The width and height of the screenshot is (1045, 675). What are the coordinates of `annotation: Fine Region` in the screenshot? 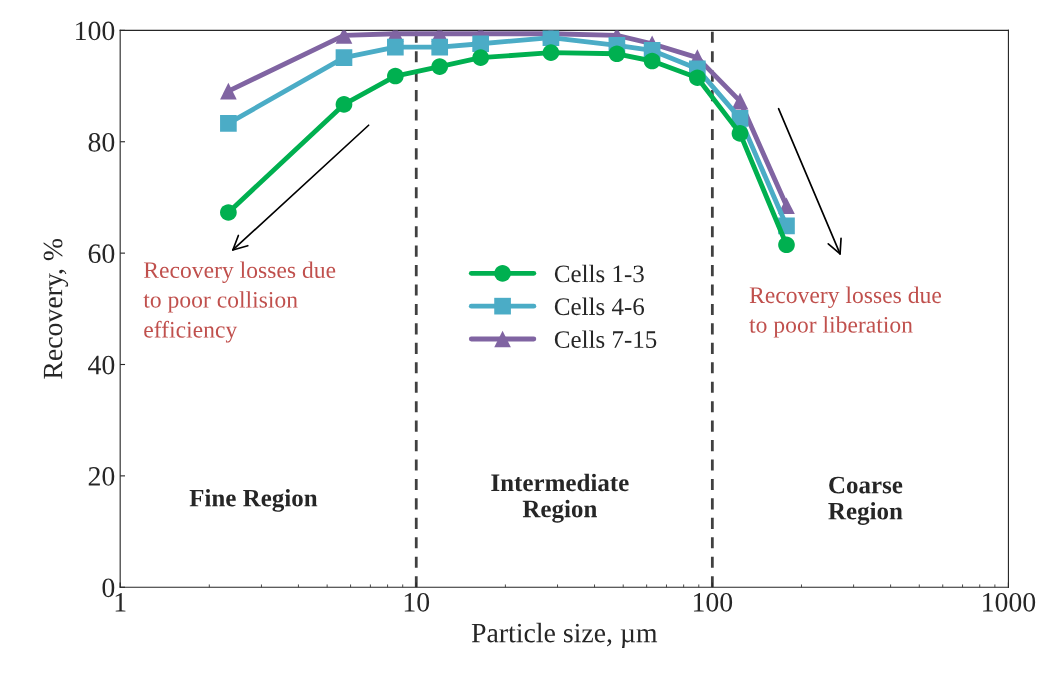 It's located at (253, 500).